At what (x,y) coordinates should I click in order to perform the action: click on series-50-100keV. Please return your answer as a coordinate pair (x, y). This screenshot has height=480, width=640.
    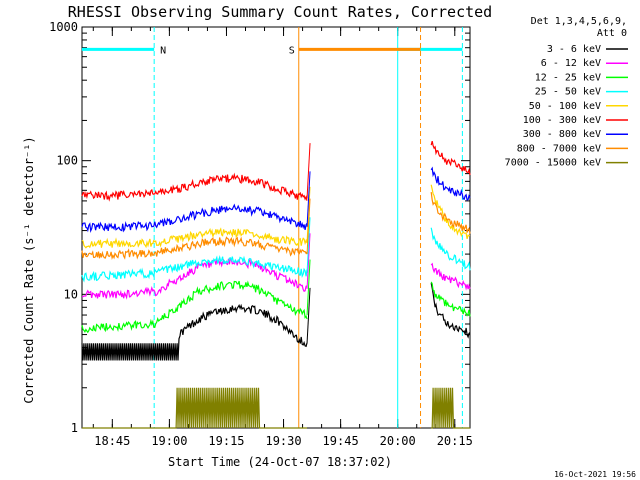
    Looking at the image, I should click on (276, 216).